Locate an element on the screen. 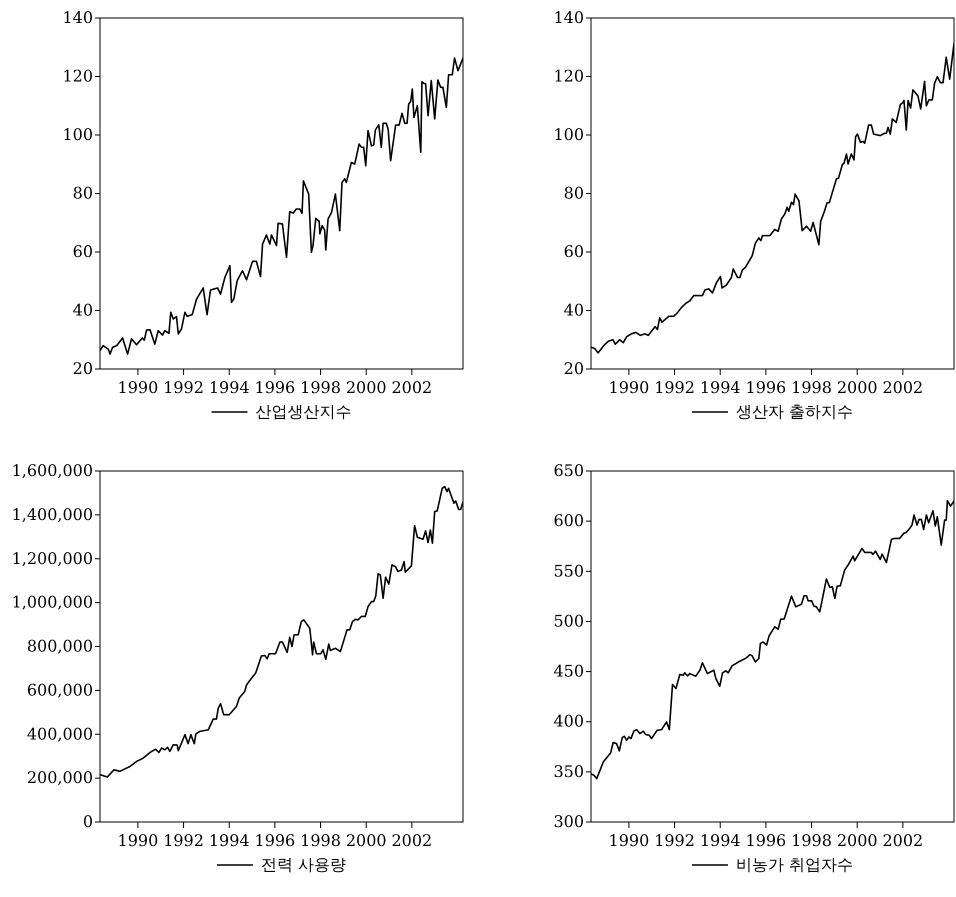 Image resolution: width=956 pixels, height=897 pixels. y-tick-label: 1,000,000 is located at coordinates (52, 602).